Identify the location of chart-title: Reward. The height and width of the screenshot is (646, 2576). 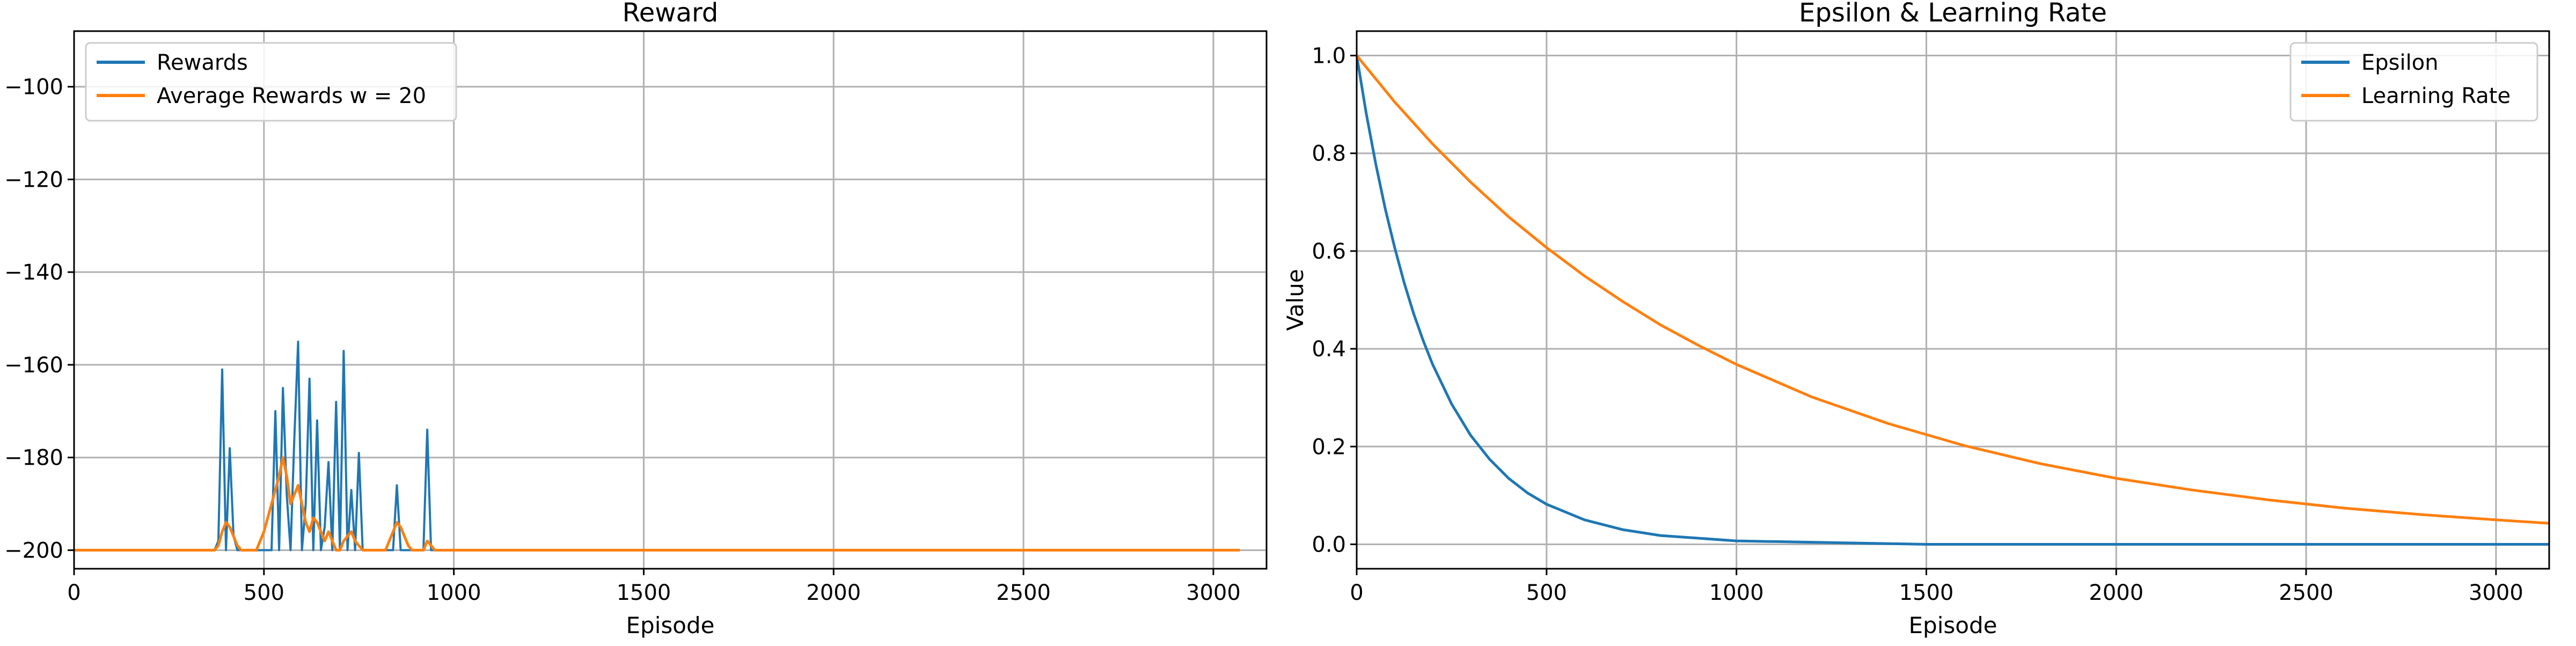
(671, 14).